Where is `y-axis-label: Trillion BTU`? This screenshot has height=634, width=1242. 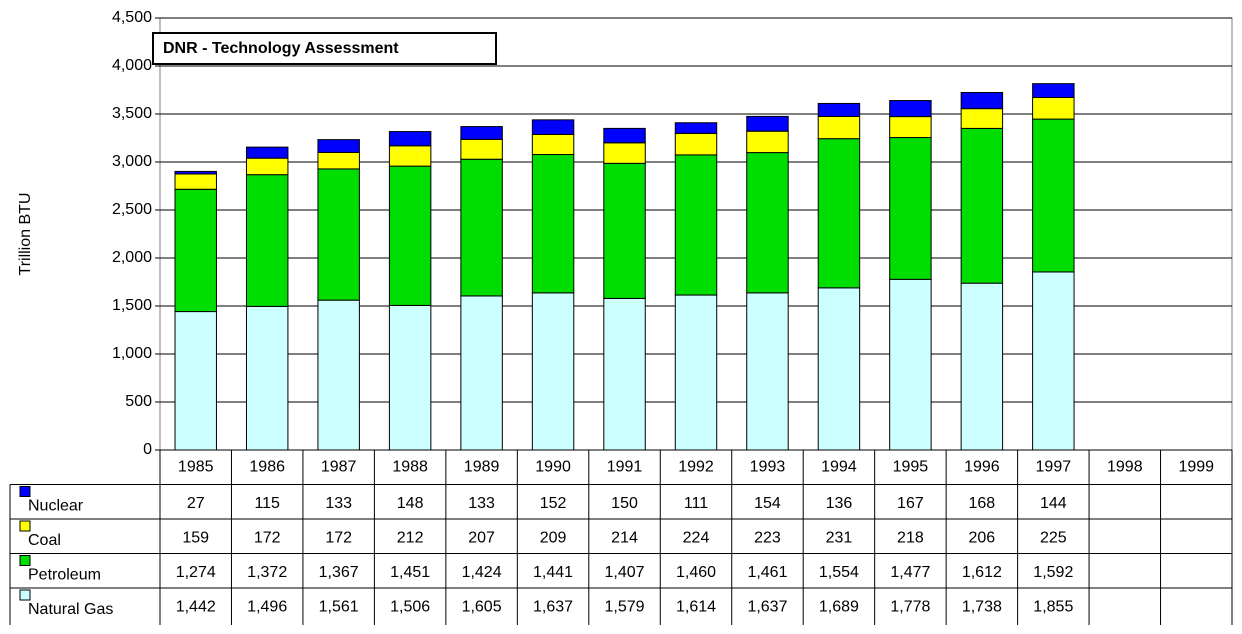
y-axis-label: Trillion BTU is located at coordinates (25, 234).